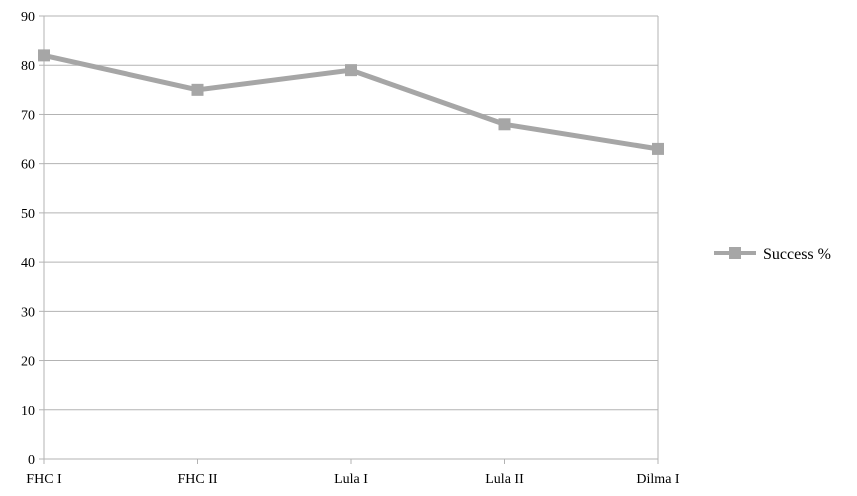 This screenshot has height=496, width=857. What do you see at coordinates (28, 214) in the screenshot?
I see `y-tick-label: 50` at bounding box center [28, 214].